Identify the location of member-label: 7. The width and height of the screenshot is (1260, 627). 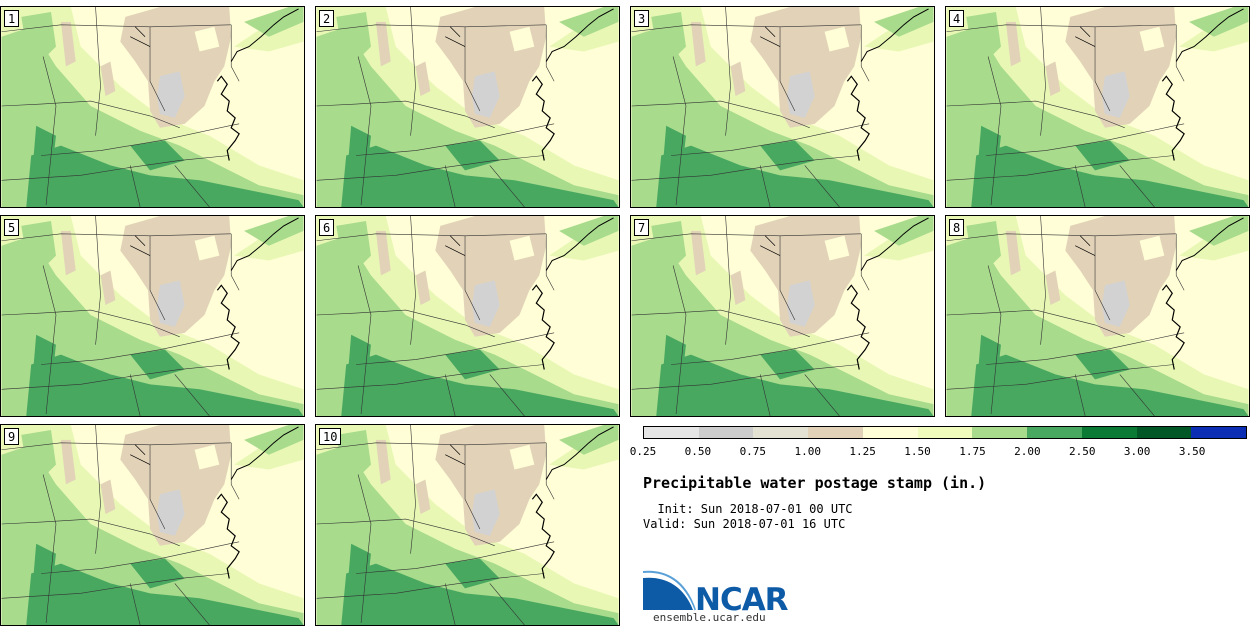
(642, 227).